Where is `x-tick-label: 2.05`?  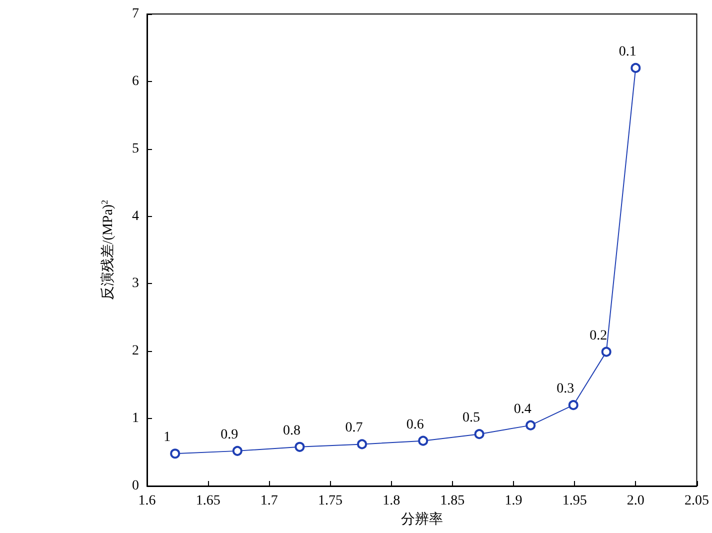
x-tick-label: 2.05 is located at coordinates (696, 501).